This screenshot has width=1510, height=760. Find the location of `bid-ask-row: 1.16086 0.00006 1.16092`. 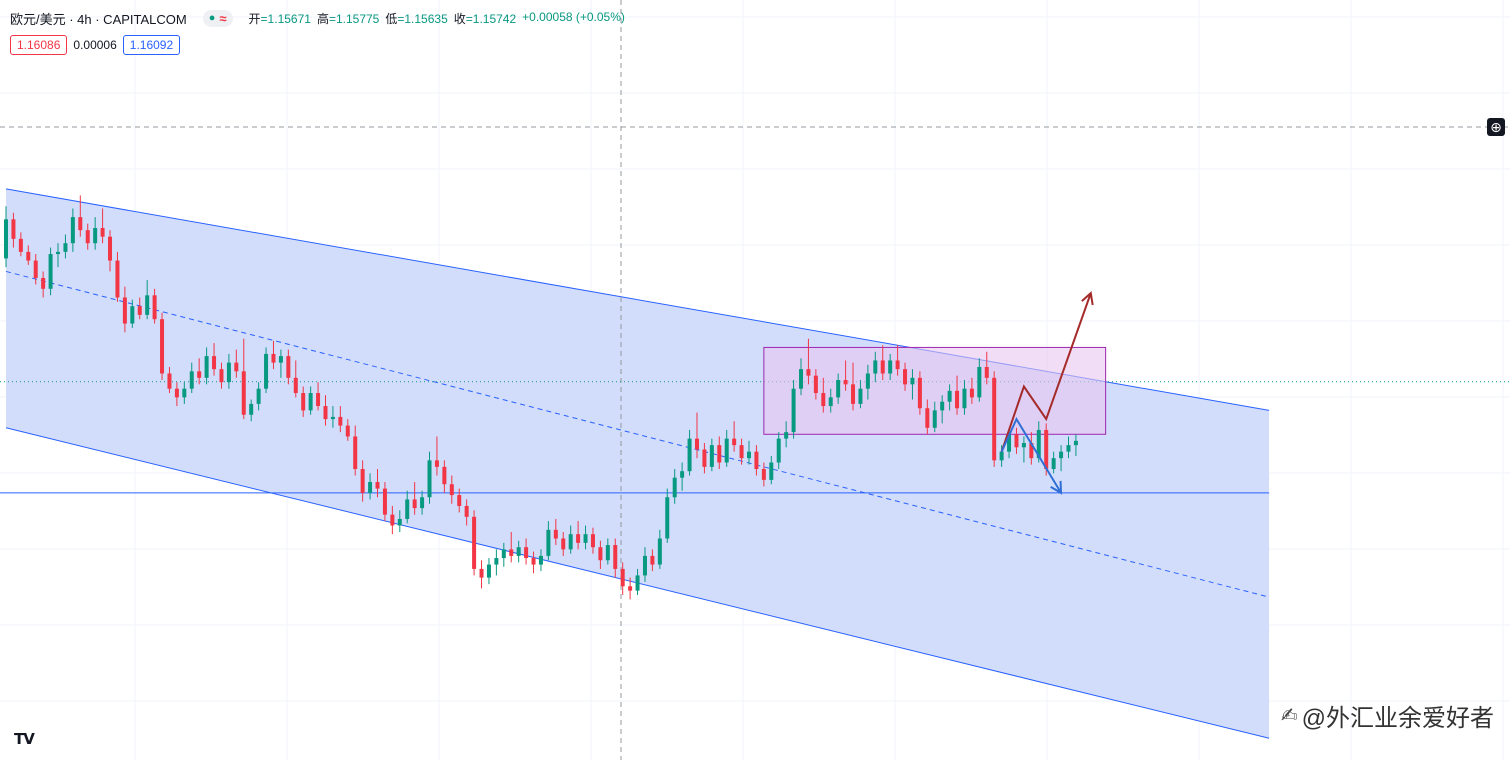

bid-ask-row: 1.16086 0.00006 1.16092 is located at coordinates (95, 45).